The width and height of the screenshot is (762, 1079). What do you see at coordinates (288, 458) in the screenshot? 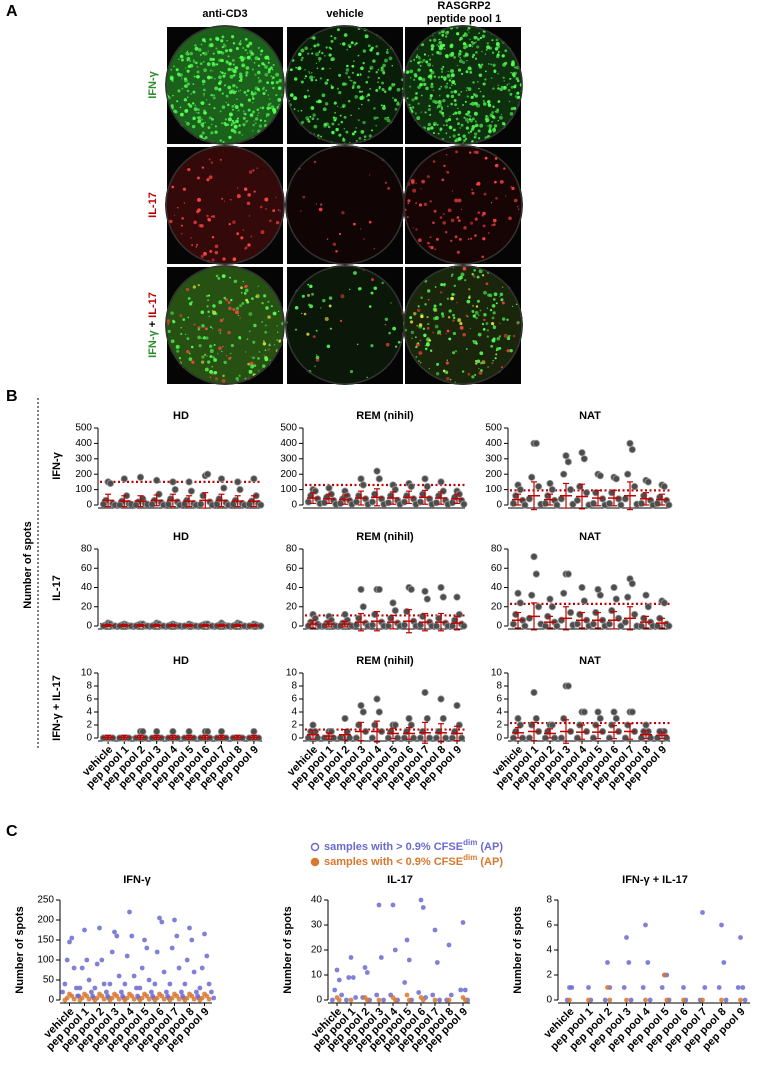
I see `y-tick-label: 300` at bounding box center [288, 458].